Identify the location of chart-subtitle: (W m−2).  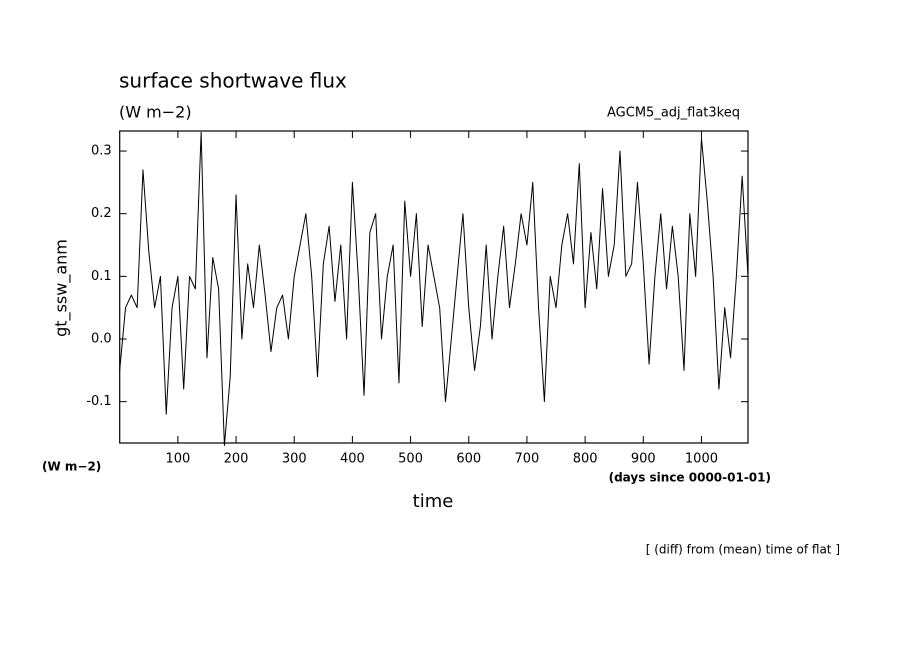
(155, 112).